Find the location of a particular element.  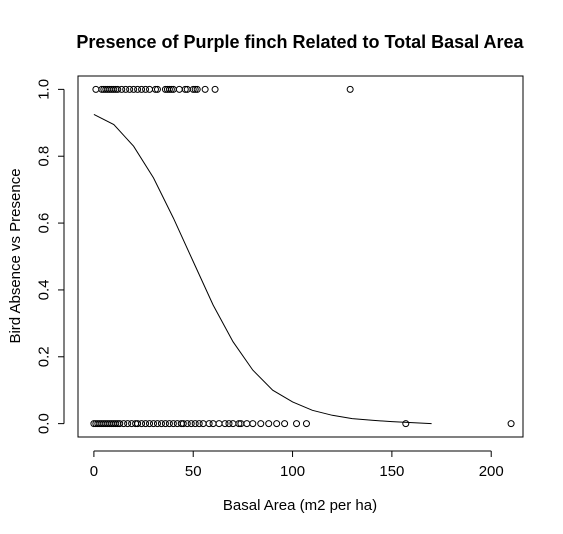

y-tick-label: 0.0 is located at coordinates (44, 423).